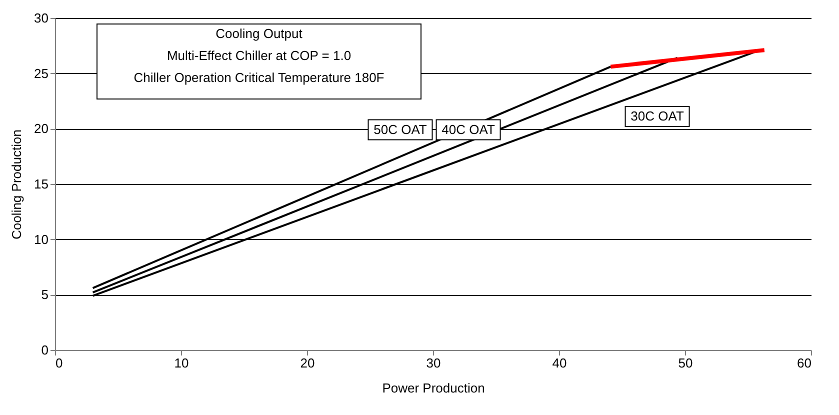  What do you see at coordinates (181, 363) in the screenshot?
I see `x-tick-label: 10` at bounding box center [181, 363].